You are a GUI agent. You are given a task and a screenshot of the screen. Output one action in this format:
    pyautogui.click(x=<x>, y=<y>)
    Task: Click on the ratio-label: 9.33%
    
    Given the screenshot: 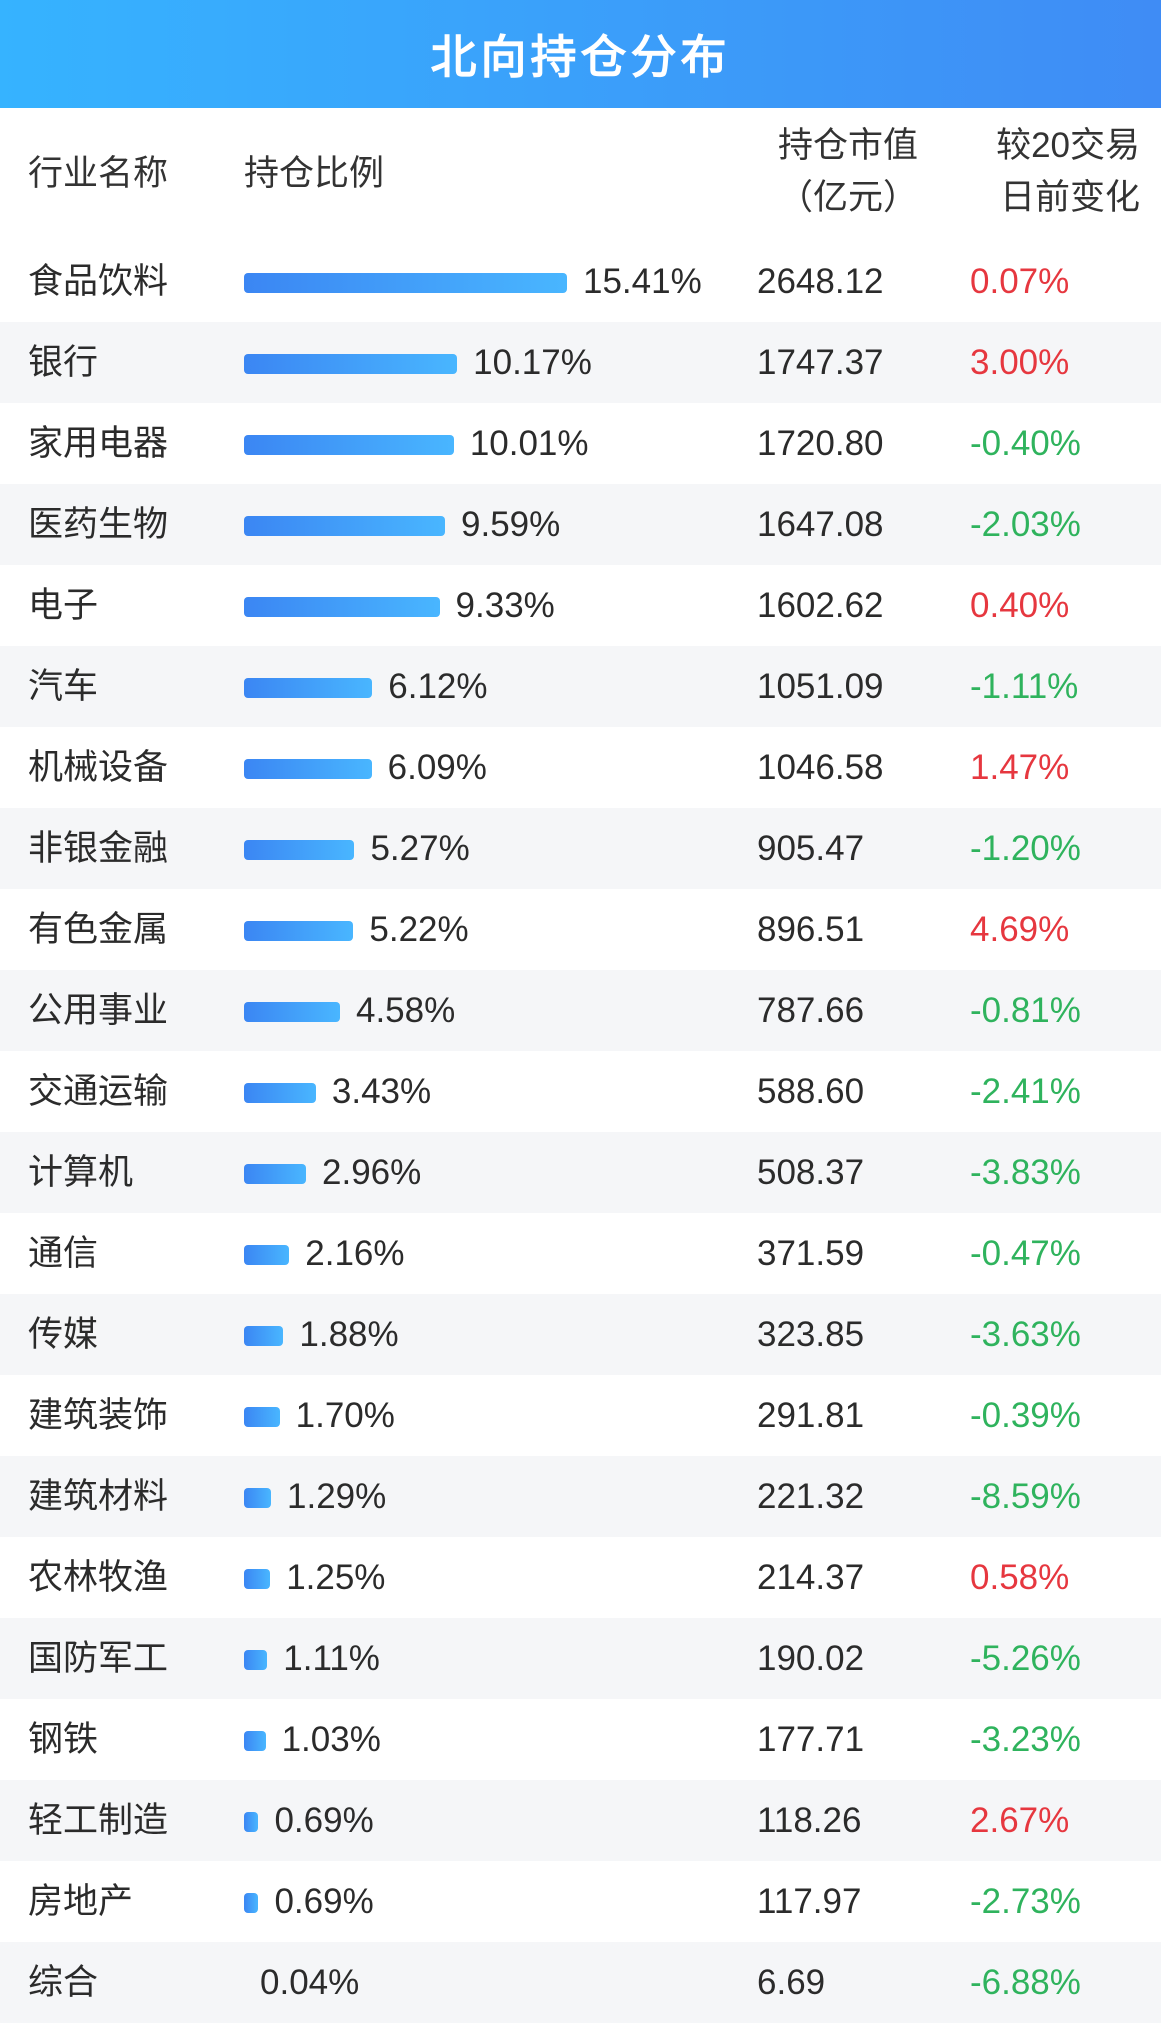 What is the action you would take?
    pyautogui.click(x=505, y=605)
    